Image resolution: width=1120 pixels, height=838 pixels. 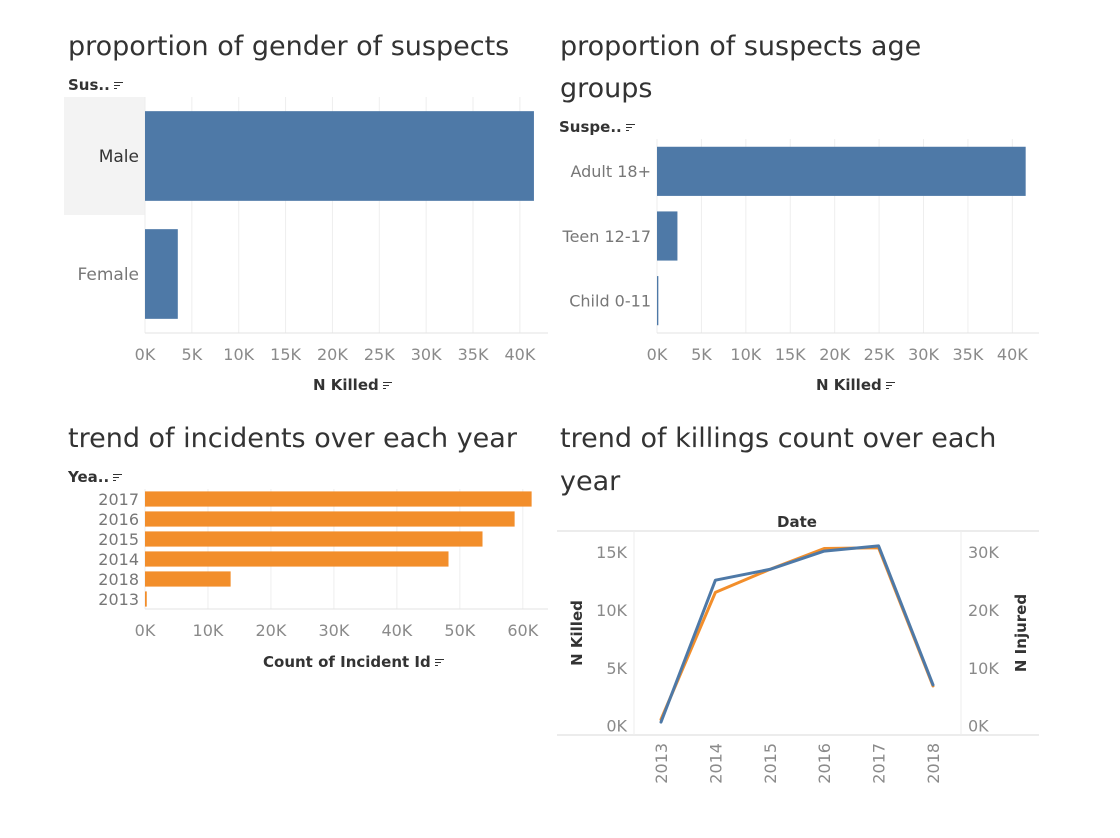 What do you see at coordinates (590, 127) in the screenshot?
I see `age-row-field-label: Suspe..` at bounding box center [590, 127].